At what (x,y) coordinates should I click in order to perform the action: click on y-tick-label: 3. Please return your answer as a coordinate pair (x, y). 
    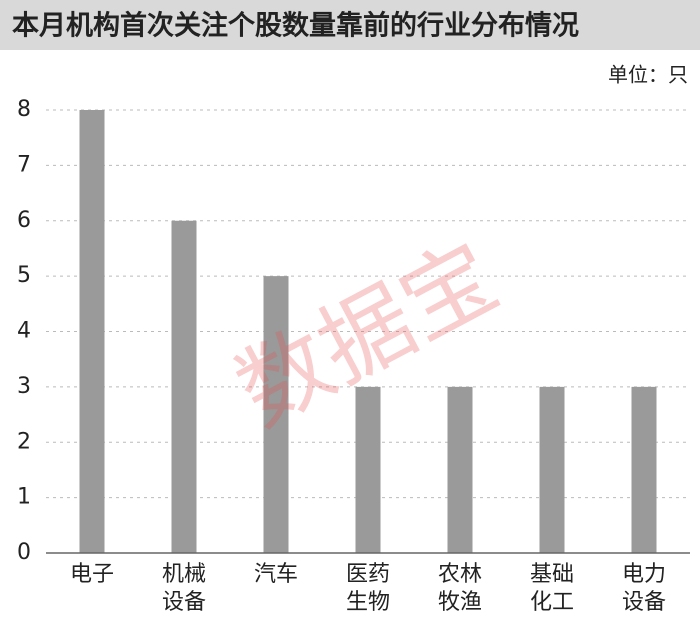
    Looking at the image, I should click on (24, 386).